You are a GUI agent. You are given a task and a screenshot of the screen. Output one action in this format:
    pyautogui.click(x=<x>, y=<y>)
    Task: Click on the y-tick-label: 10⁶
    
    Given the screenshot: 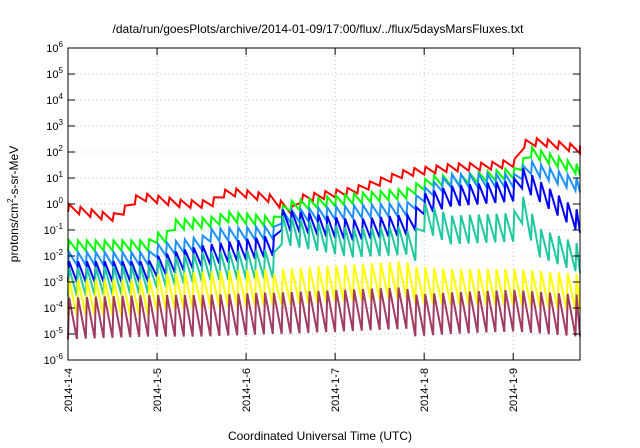 What is the action you would take?
    pyautogui.click(x=54, y=47)
    